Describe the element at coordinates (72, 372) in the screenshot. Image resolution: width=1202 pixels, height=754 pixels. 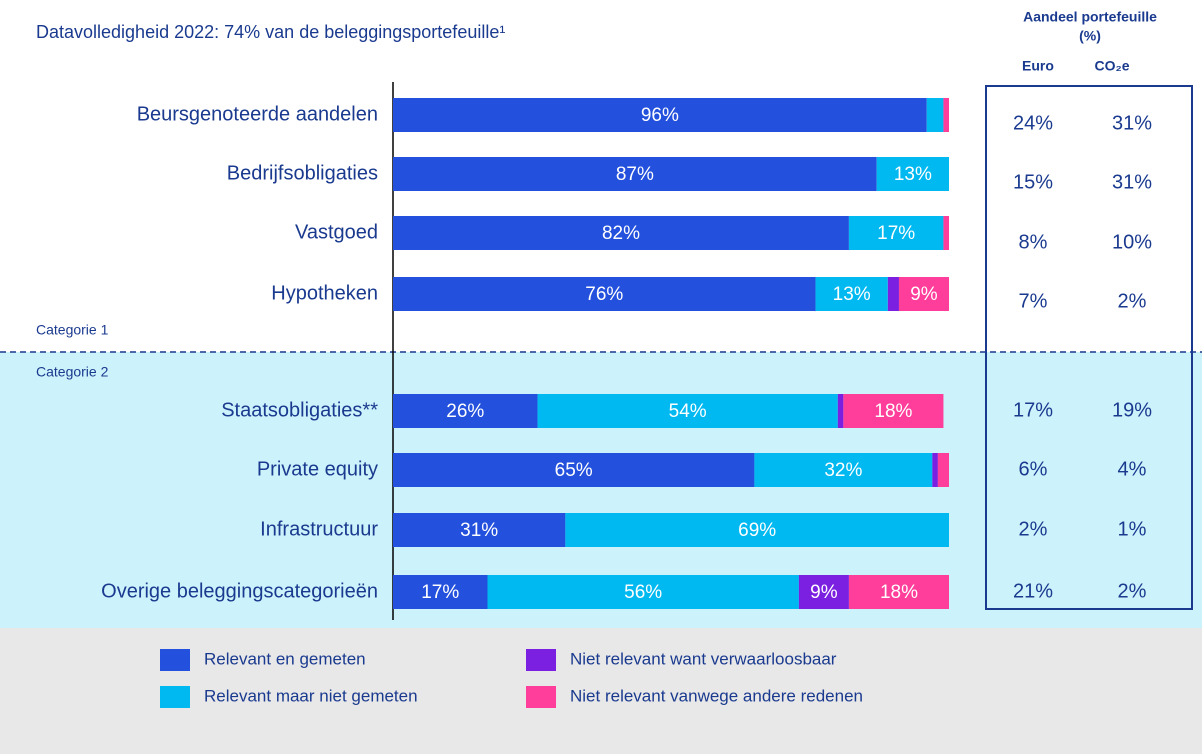
I see `group-label: Categorie 2` at that location.